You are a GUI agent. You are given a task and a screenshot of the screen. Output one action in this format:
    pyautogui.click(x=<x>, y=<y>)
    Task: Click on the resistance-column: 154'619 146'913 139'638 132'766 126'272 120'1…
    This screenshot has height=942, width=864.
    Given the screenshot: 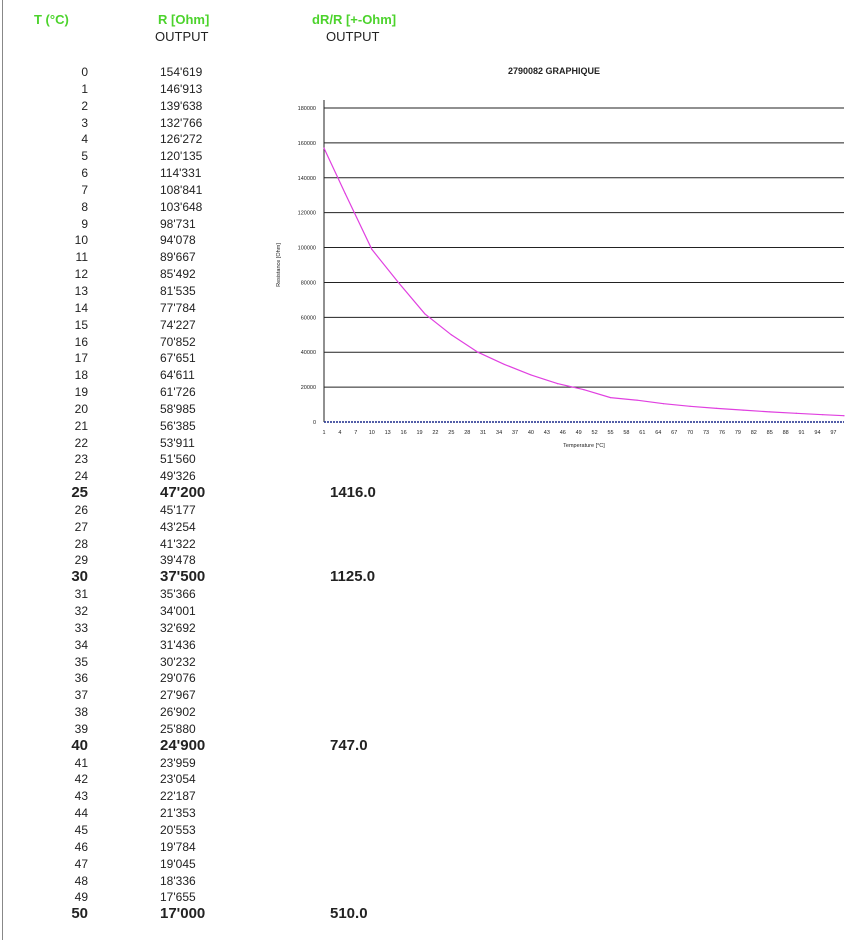 What is the action you would take?
    pyautogui.click(x=205, y=493)
    